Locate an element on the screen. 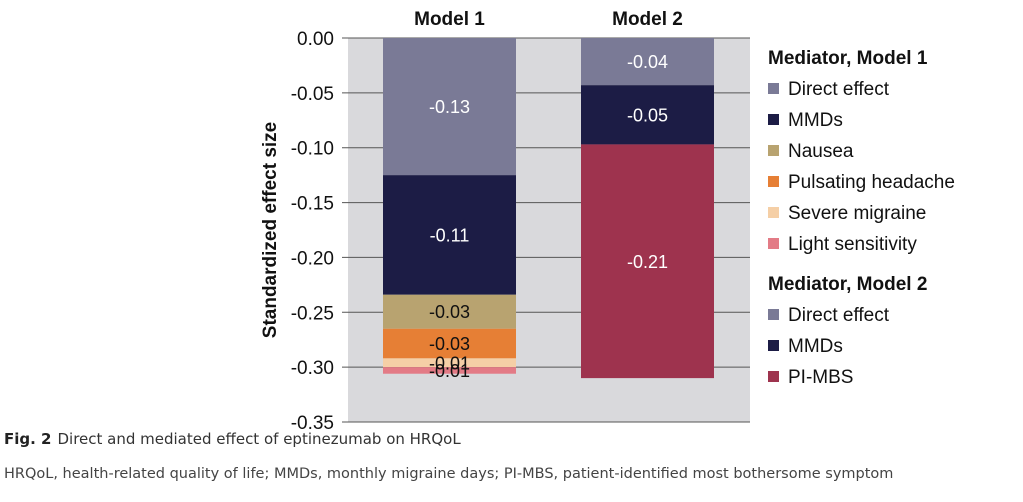 The height and width of the screenshot is (502, 1023). y-tick-label: -0.35 is located at coordinates (312, 421).